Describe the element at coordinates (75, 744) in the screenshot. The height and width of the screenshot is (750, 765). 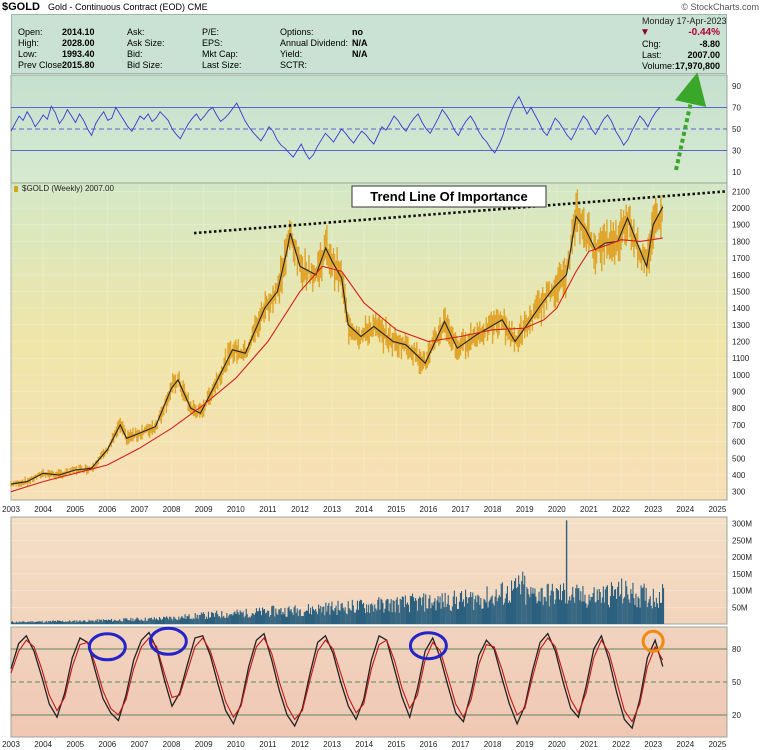
I see `x-tick-label: 2005` at that location.